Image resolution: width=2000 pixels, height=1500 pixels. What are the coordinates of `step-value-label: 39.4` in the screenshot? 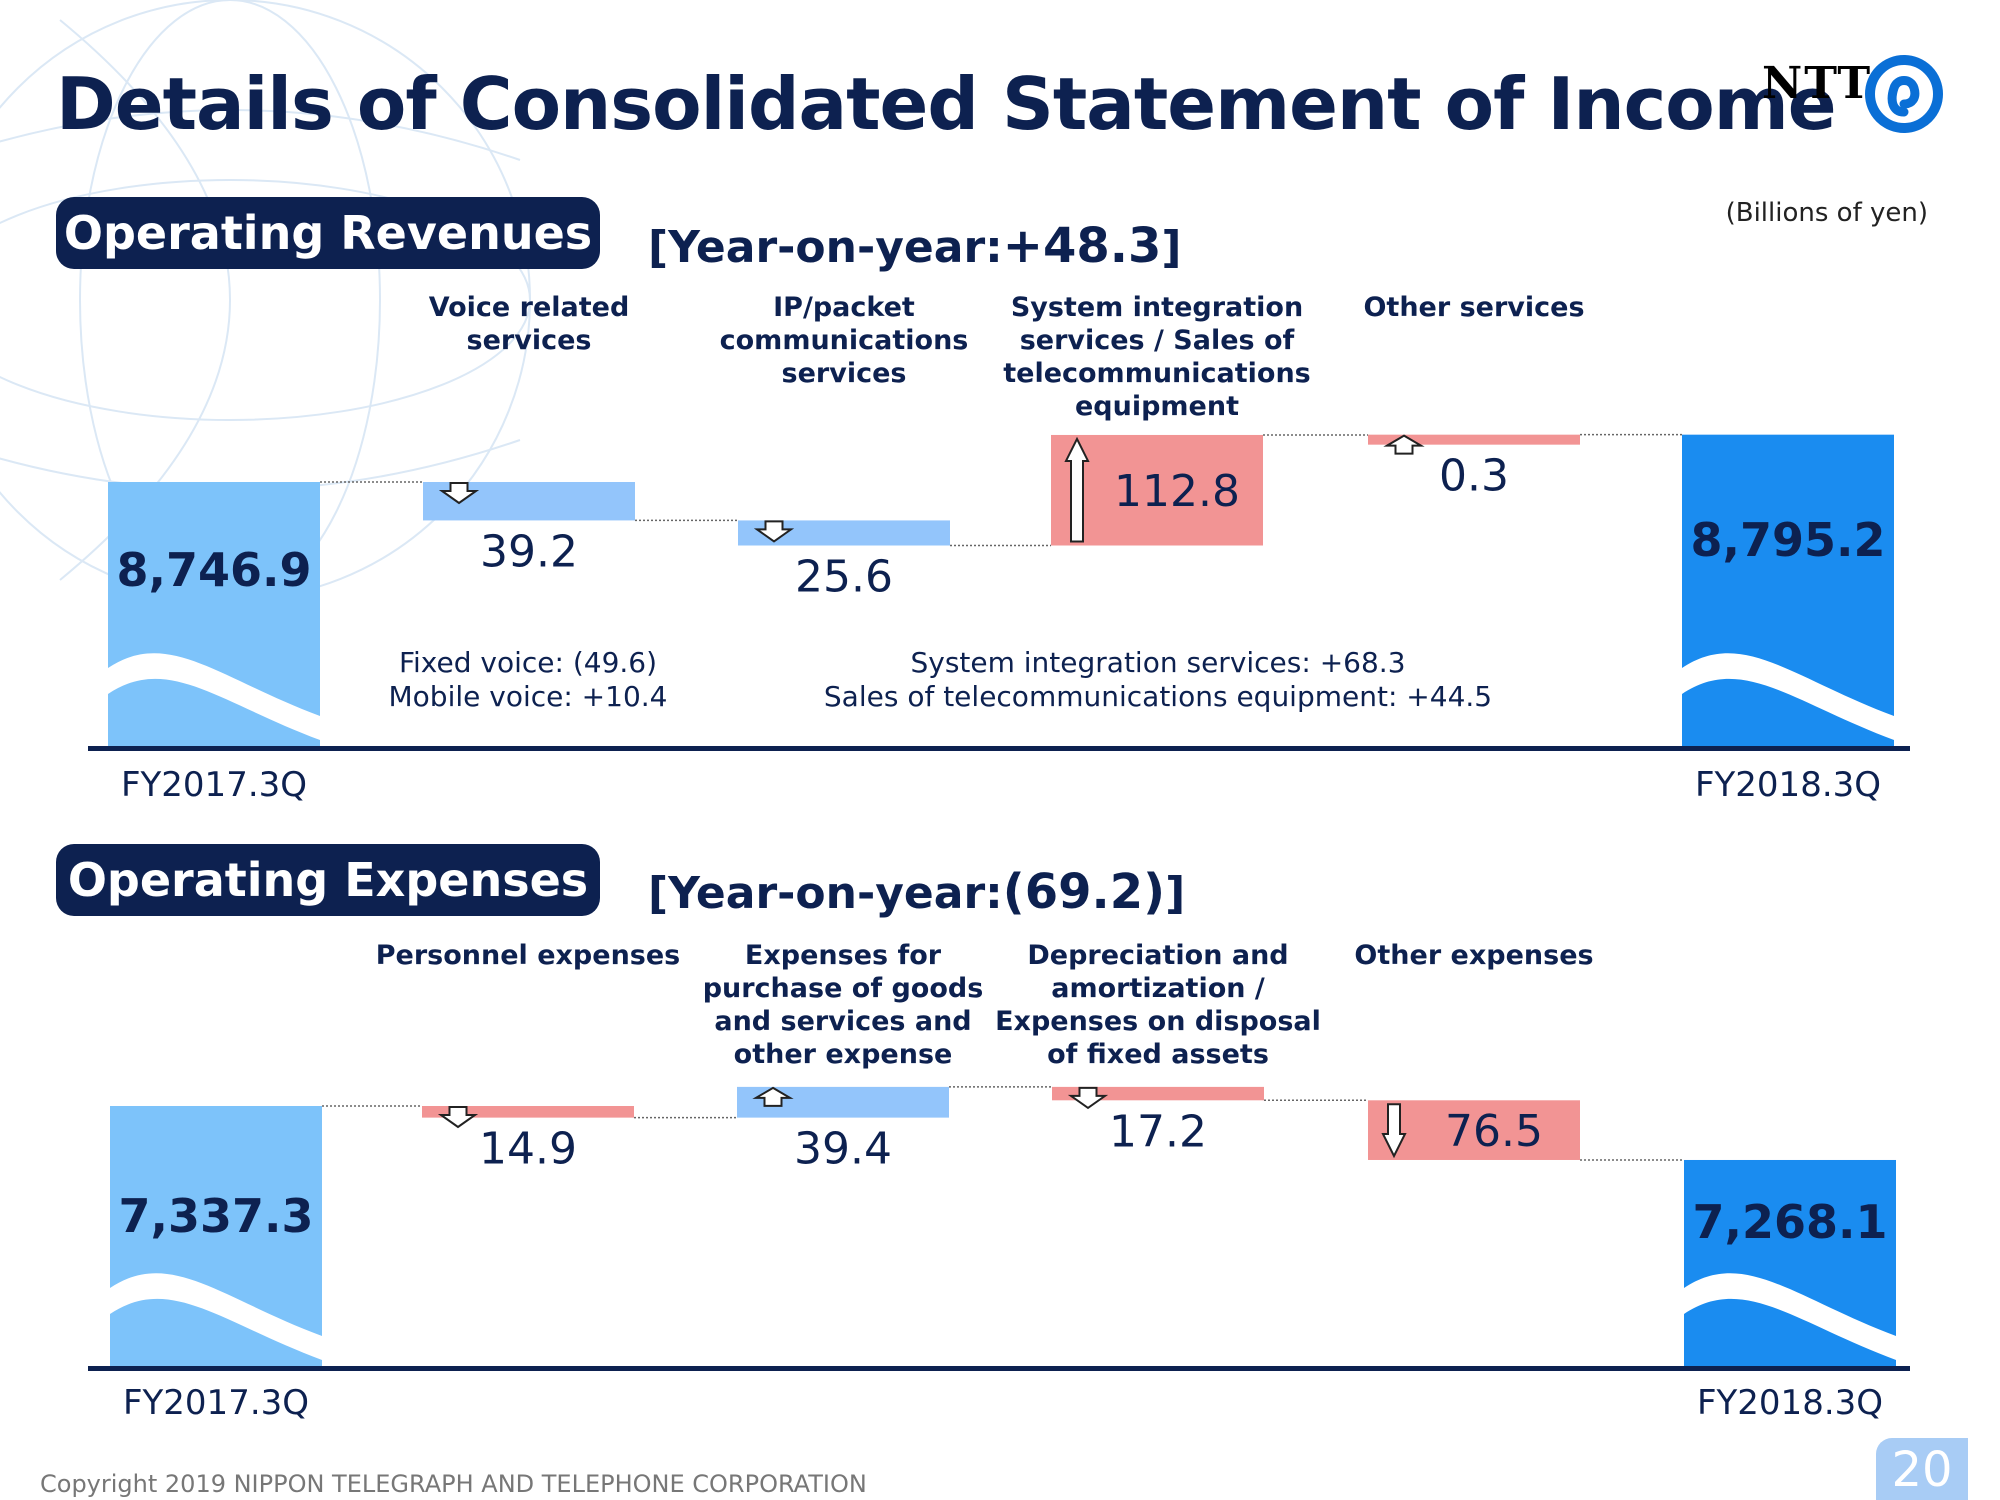 It's located at (843, 1149).